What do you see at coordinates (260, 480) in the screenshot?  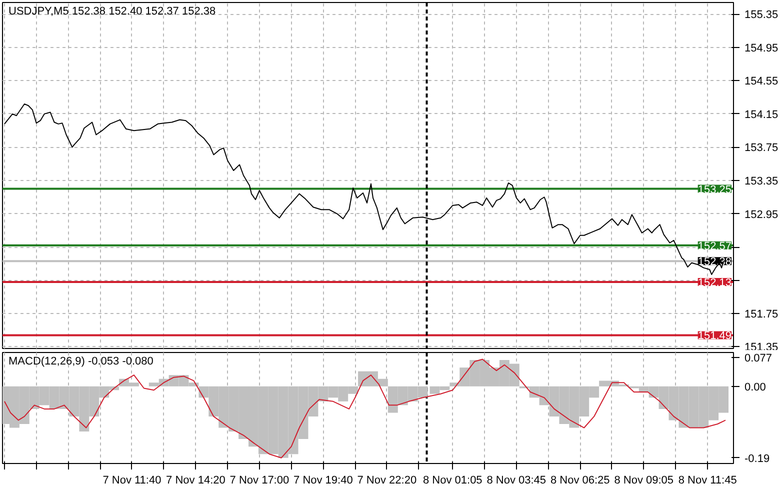 I see `x-tick-label: 7 Nov 17:00` at bounding box center [260, 480].